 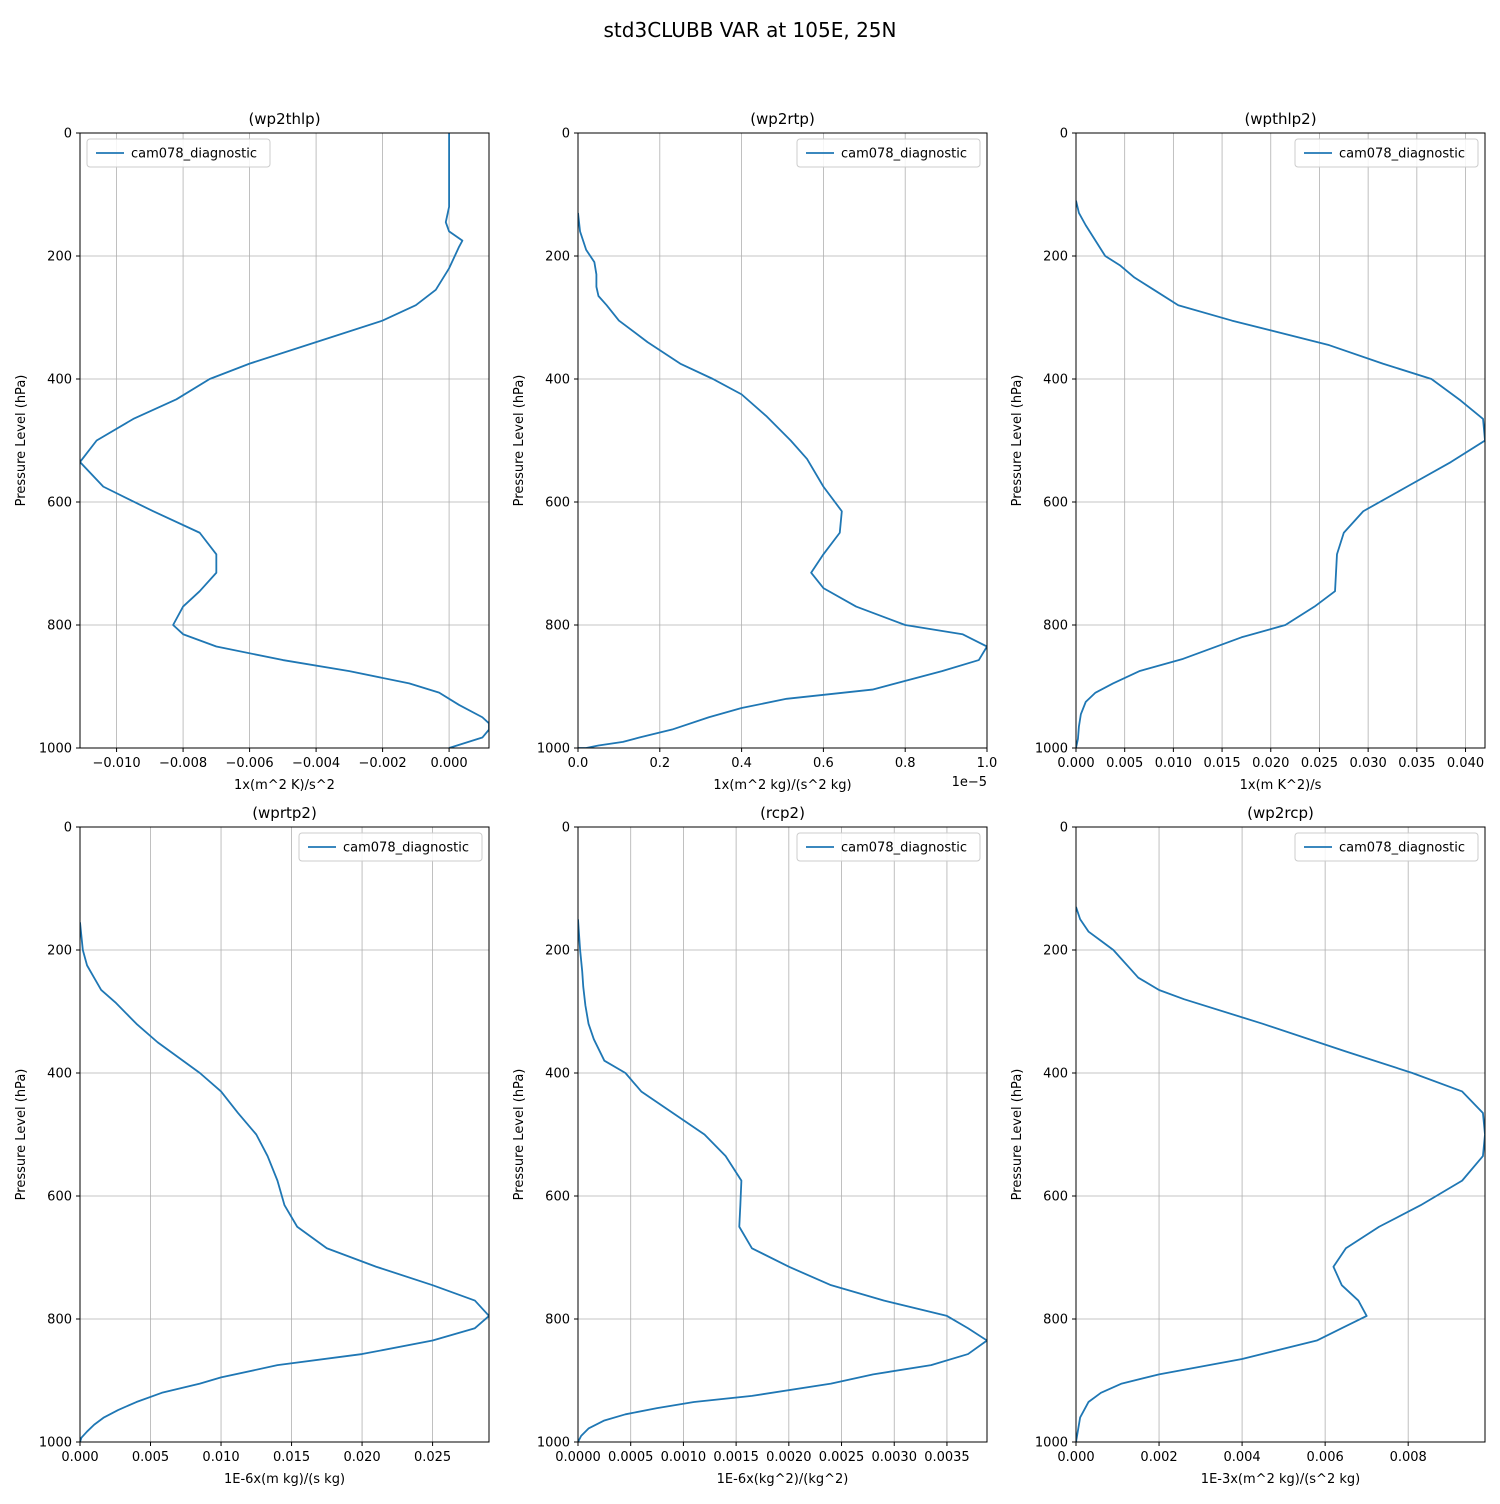 What do you see at coordinates (1368, 763) in the screenshot?
I see `x-tick-label: 0.030` at bounding box center [1368, 763].